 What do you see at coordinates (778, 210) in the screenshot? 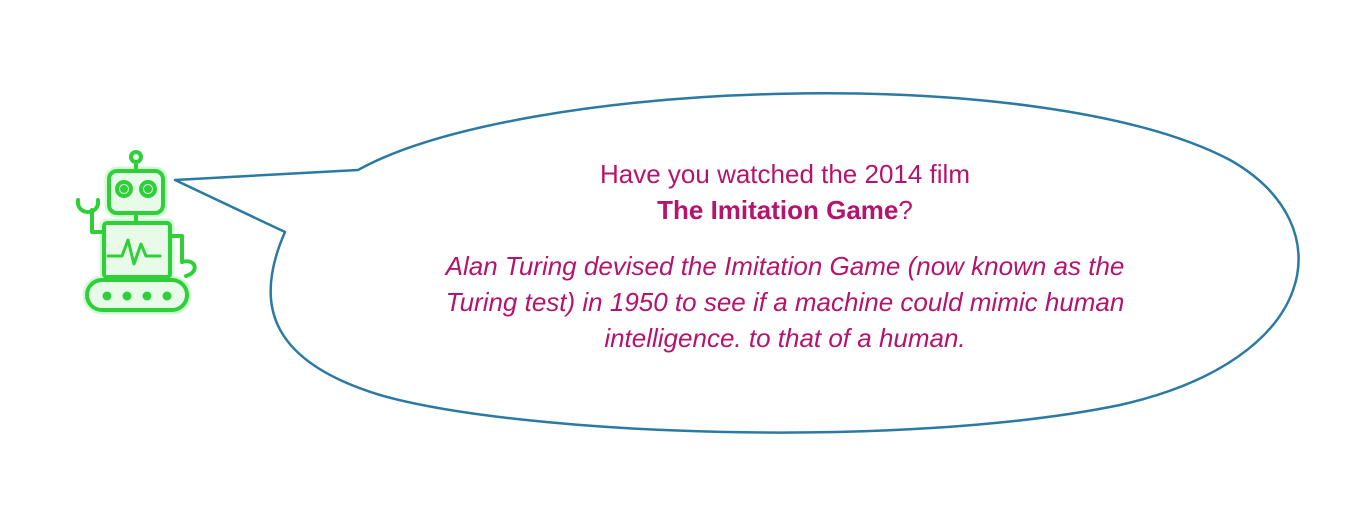
I see `film-title: The Imitation Game` at bounding box center [778, 210].